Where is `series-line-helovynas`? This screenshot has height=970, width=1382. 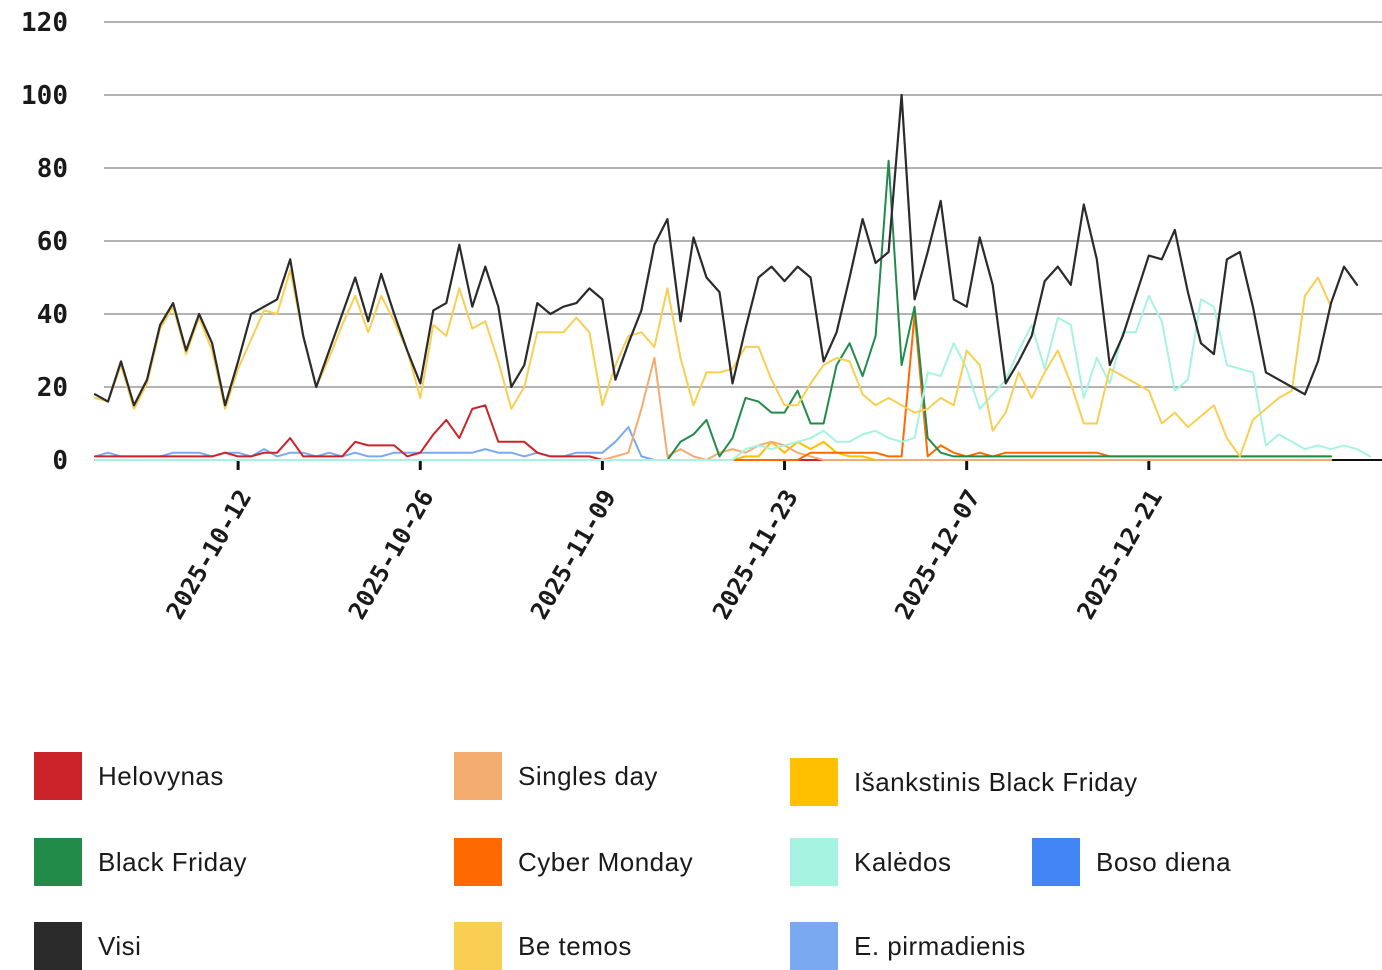
series-line-helovynas is located at coordinates (713, 432).